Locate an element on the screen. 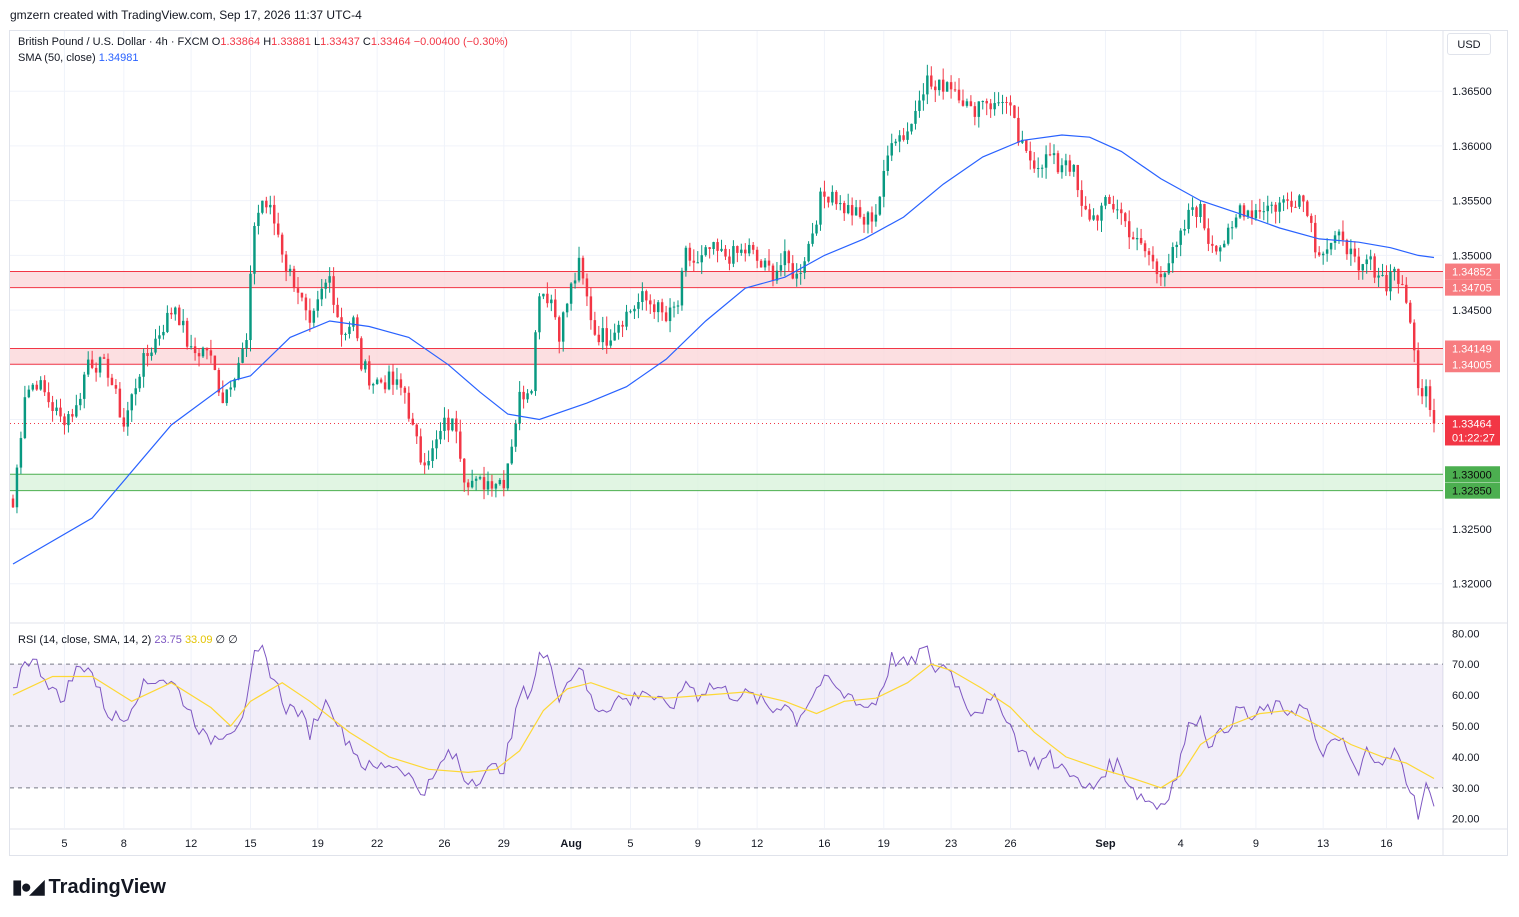 This screenshot has height=917, width=1519. time-tick-label: 15 is located at coordinates (250, 844).